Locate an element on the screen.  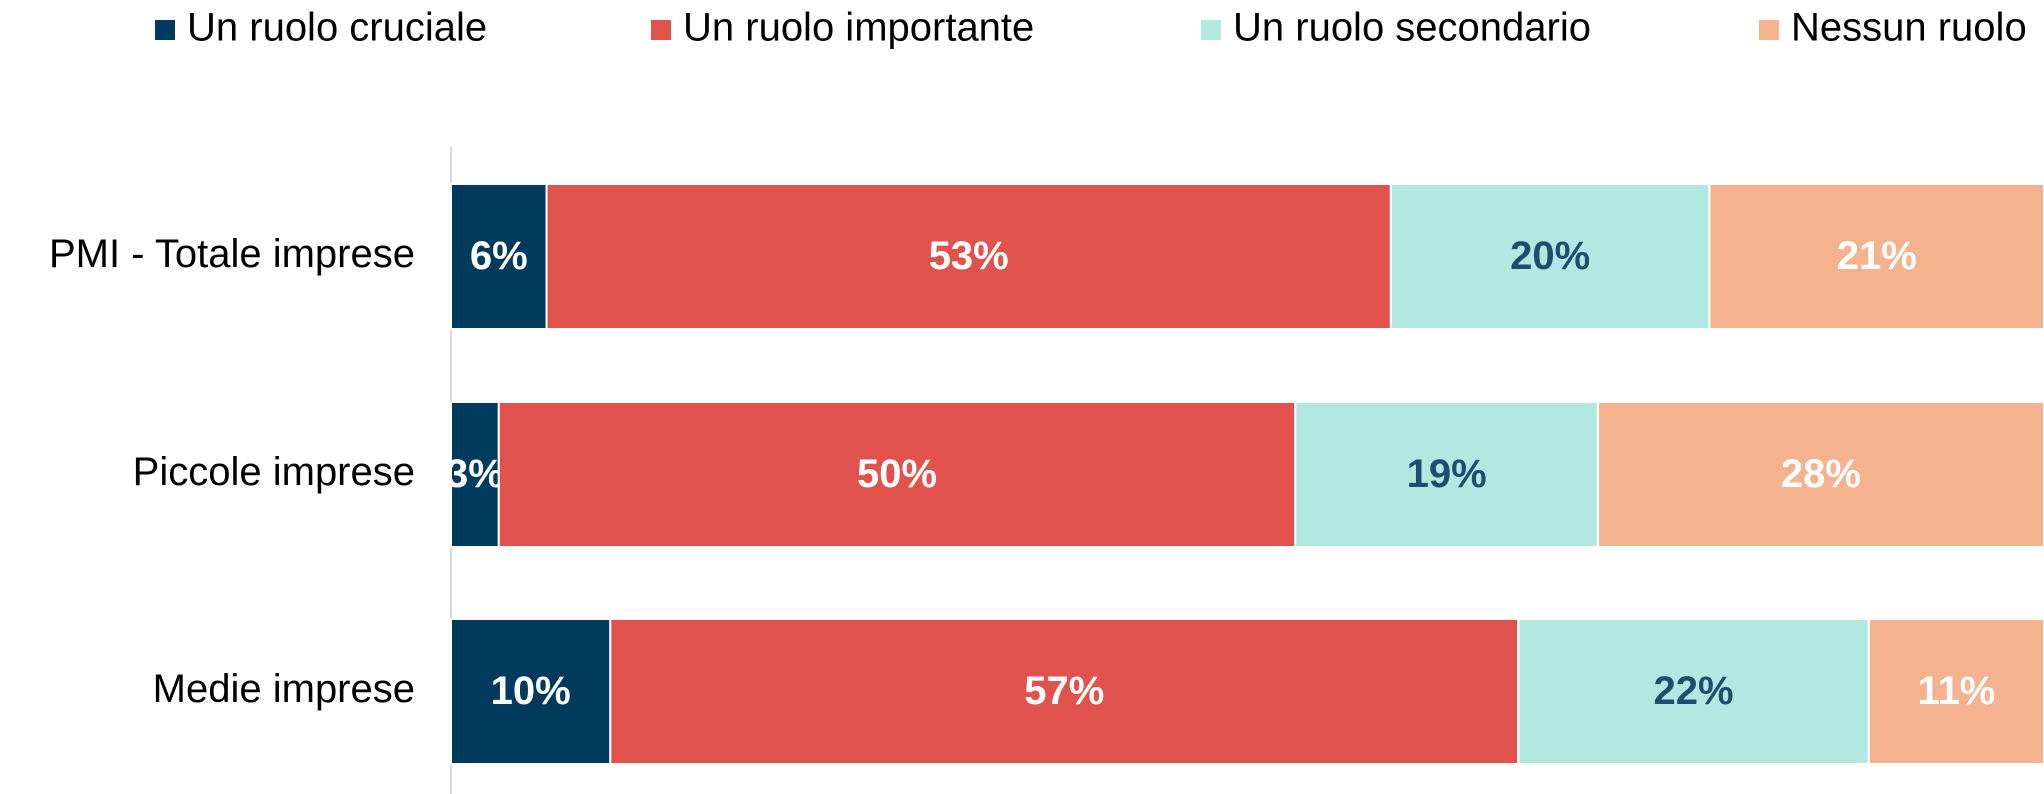
legend-label: Nessun ruolo is located at coordinates (1909, 28).